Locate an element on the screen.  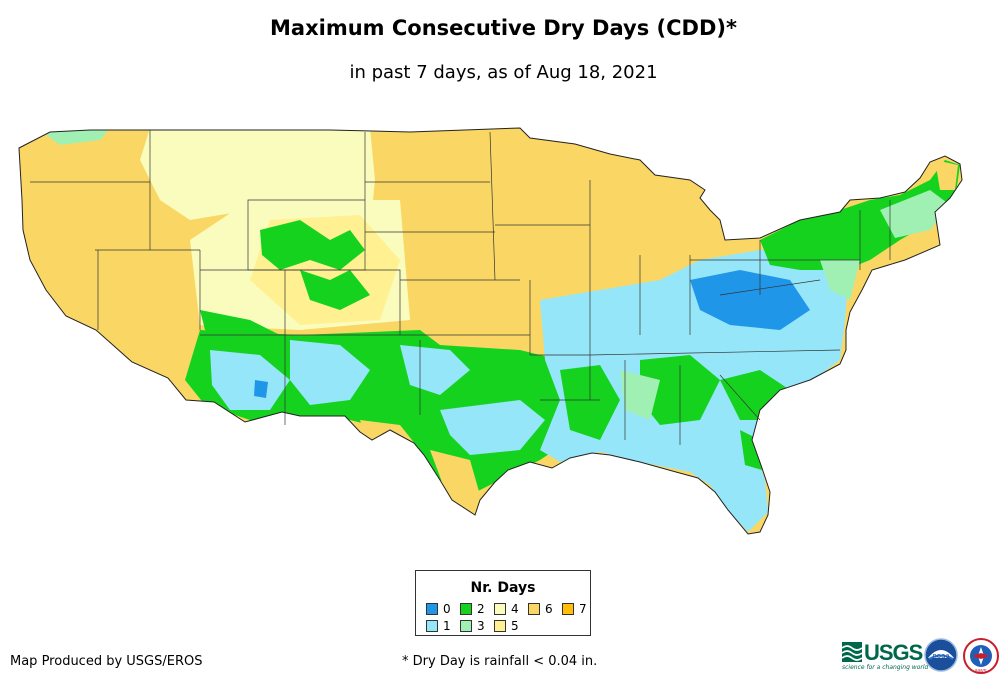
legend-label-1: 1 is located at coordinates (447, 626).